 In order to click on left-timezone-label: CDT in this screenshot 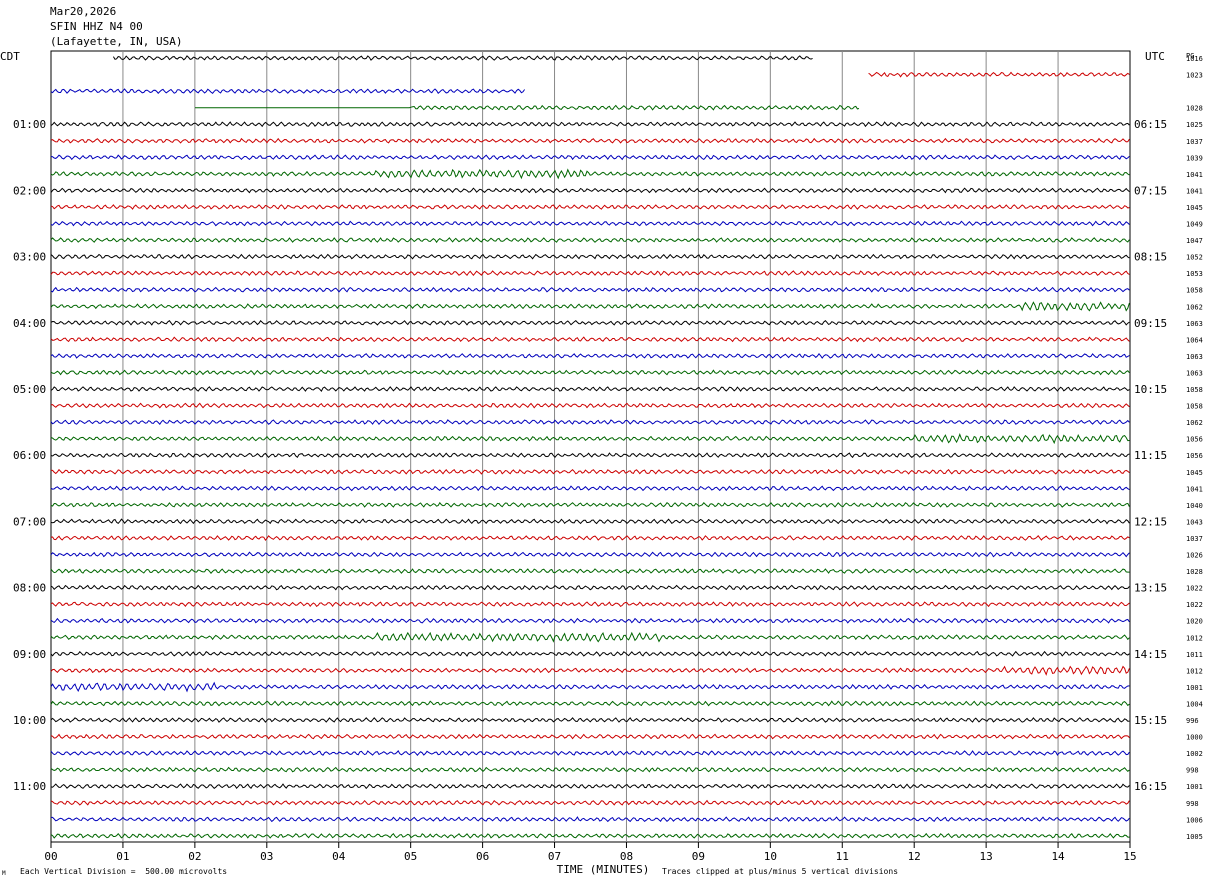, I will do `click(10, 56)`.